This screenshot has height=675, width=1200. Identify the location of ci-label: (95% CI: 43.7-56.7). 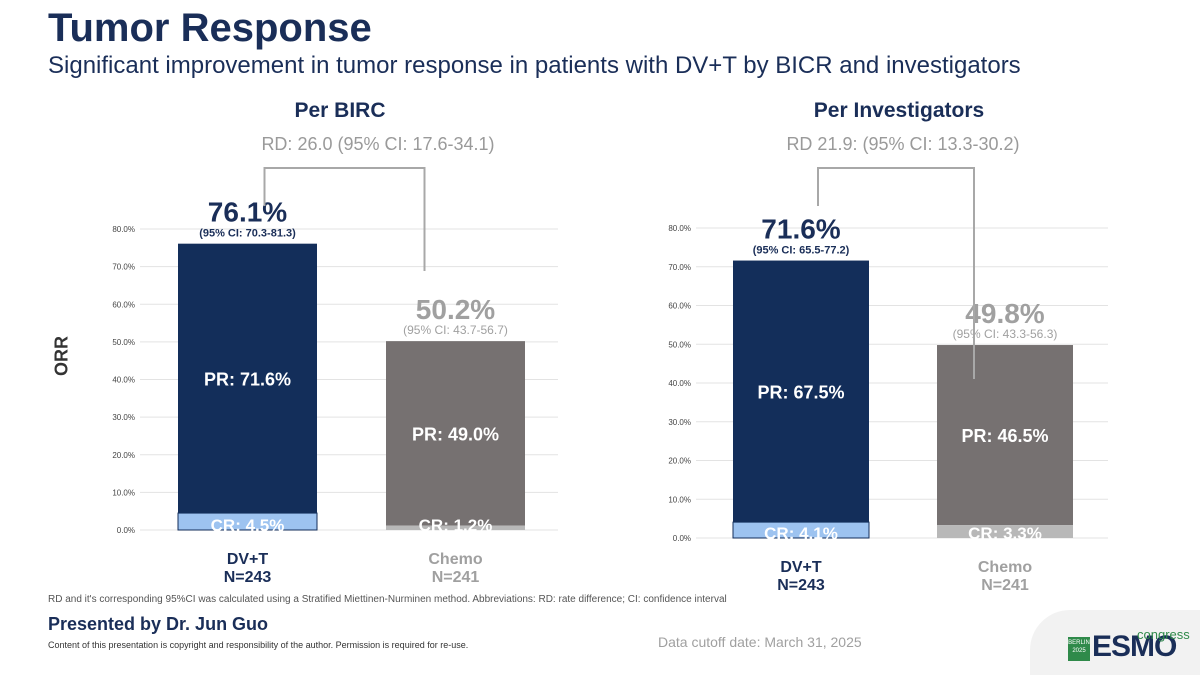
(455, 330).